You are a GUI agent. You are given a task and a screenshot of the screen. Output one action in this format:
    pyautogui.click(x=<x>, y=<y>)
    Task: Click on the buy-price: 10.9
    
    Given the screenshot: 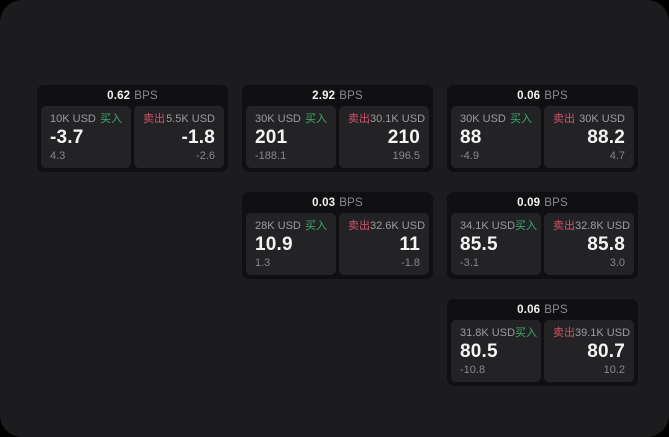 What is the action you would take?
    pyautogui.click(x=274, y=244)
    